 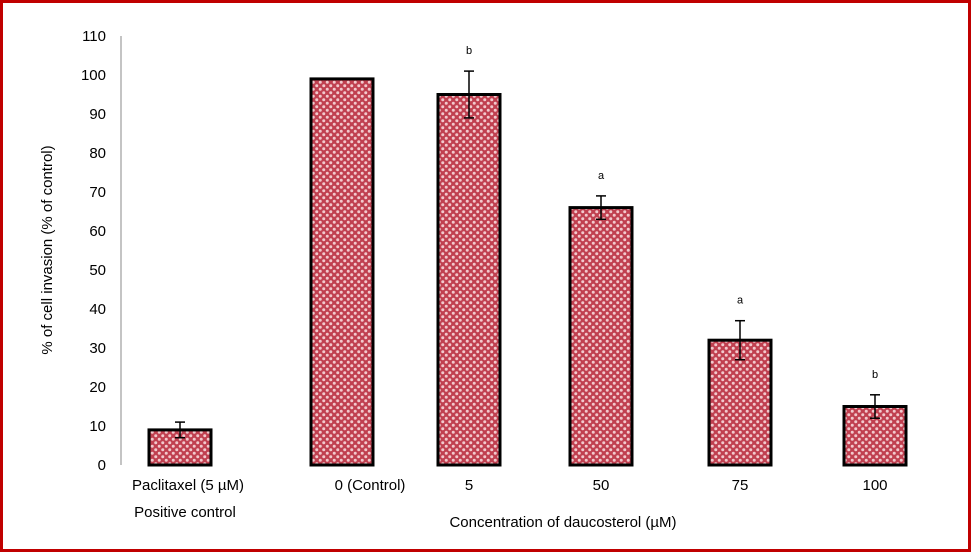 I want to click on x-tick-label: 0 (Control), so click(x=370, y=485).